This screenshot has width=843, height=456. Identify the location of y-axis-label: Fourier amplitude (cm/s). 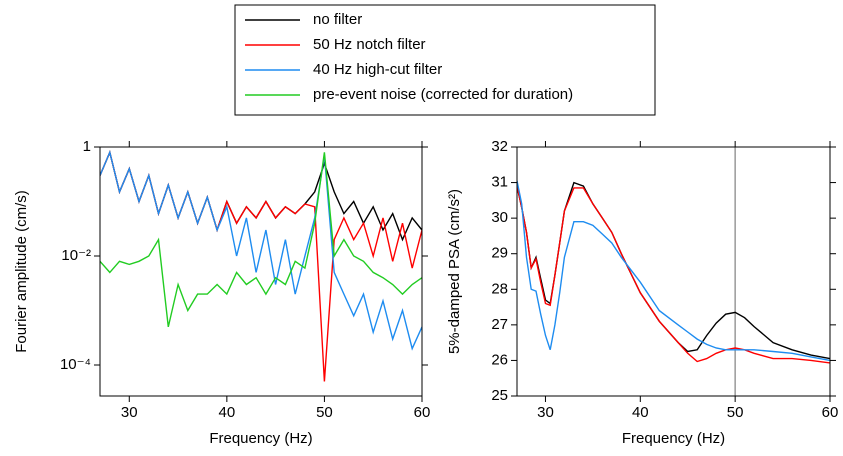
(21, 271).